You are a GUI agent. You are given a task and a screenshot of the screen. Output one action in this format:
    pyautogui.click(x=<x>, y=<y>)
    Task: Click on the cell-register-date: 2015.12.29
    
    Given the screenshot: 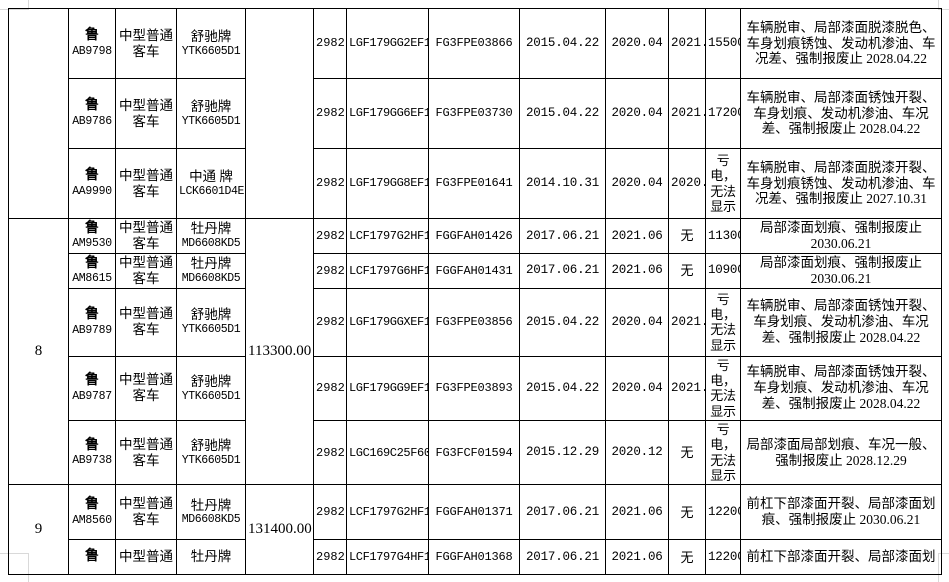 What is the action you would take?
    pyautogui.click(x=562, y=452)
    